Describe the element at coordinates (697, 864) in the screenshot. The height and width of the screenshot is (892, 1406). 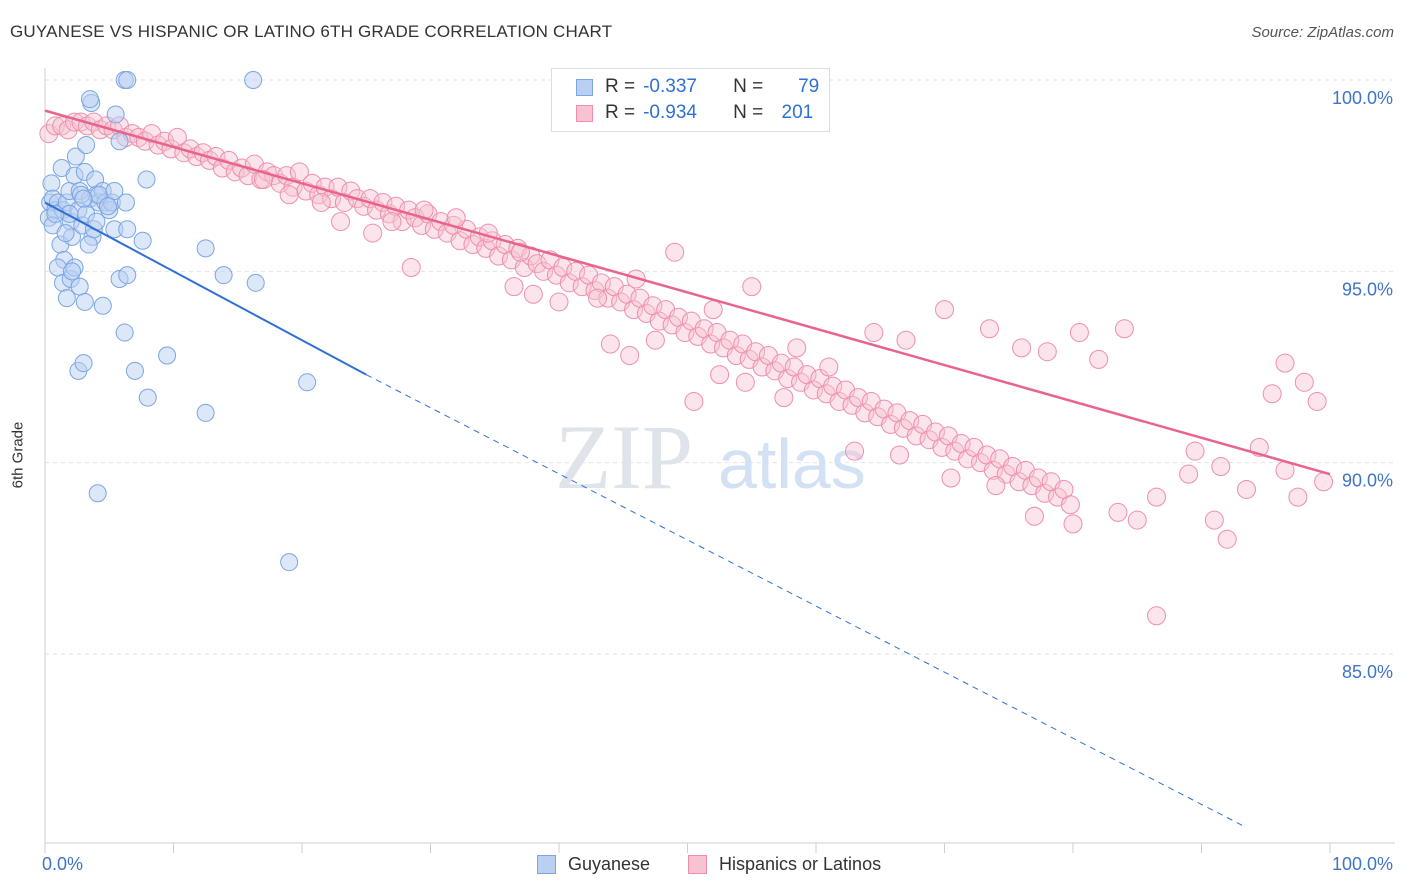
I see `bottom-legend-swatch-pink` at that location.